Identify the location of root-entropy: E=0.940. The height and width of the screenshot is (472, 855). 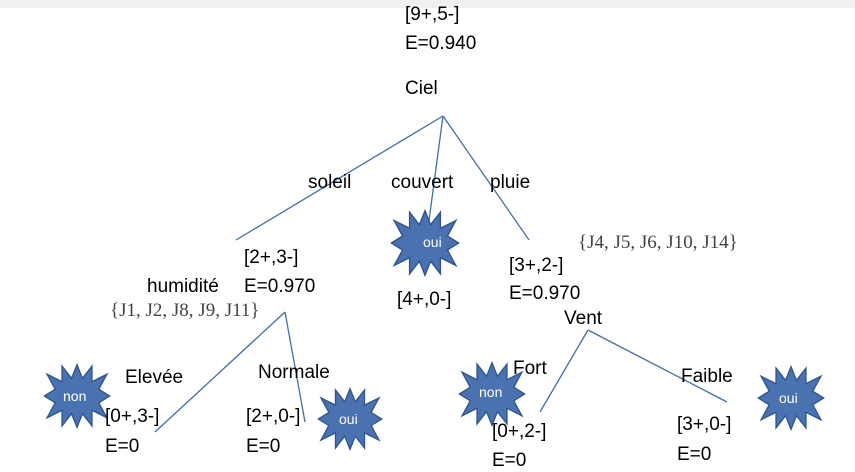
(441, 43).